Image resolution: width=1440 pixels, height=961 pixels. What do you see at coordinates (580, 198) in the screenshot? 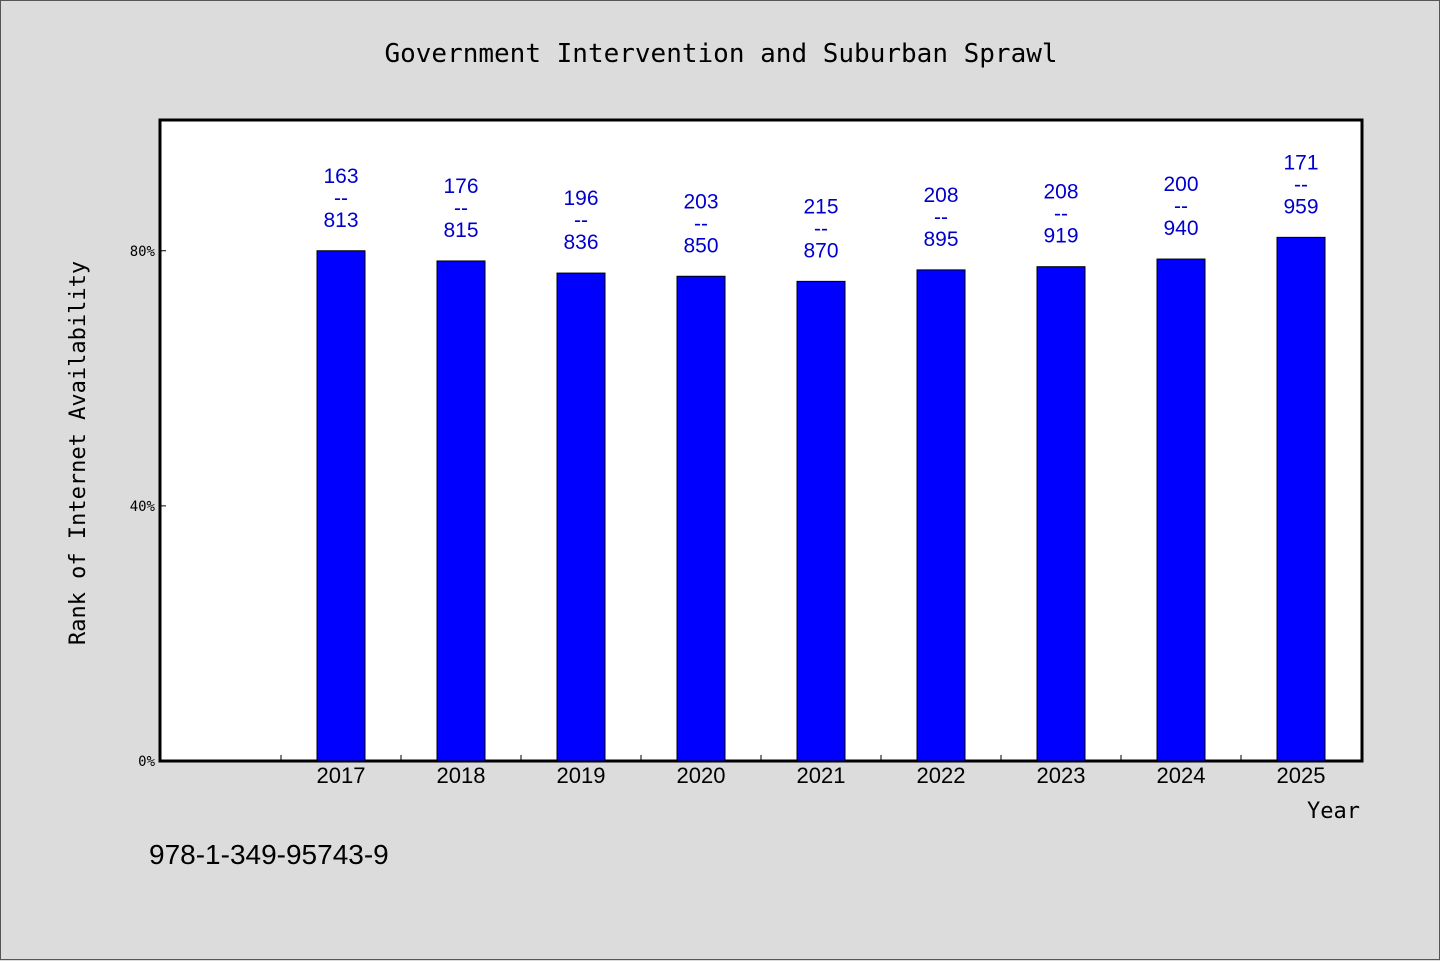
I see `data-label-top-2019: 196` at bounding box center [580, 198].